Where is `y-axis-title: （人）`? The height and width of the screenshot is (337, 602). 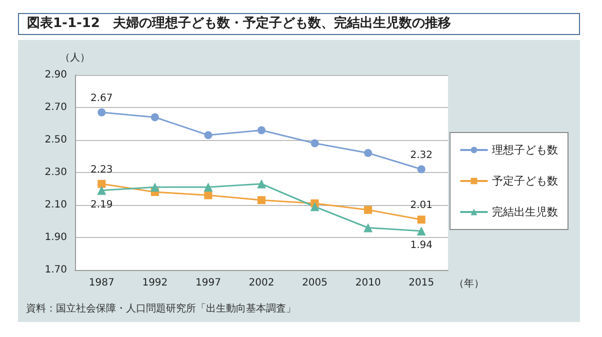 y-axis-title: （人） is located at coordinates (75, 58).